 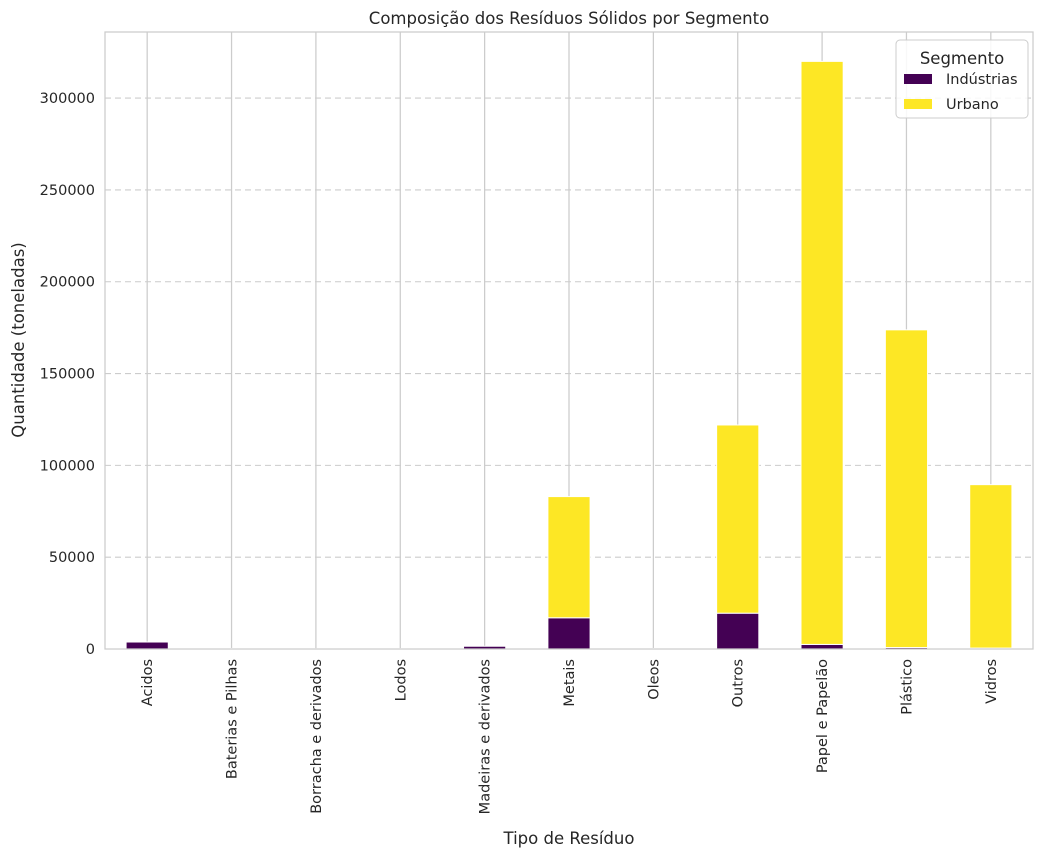 I want to click on x-tick-label: Papel e Papelão, so click(x=823, y=716).